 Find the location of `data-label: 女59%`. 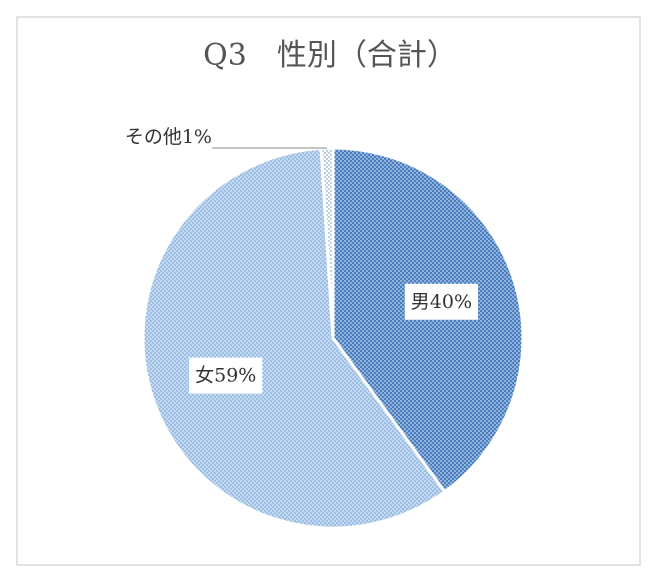

data-label: 女59% is located at coordinates (225, 376).